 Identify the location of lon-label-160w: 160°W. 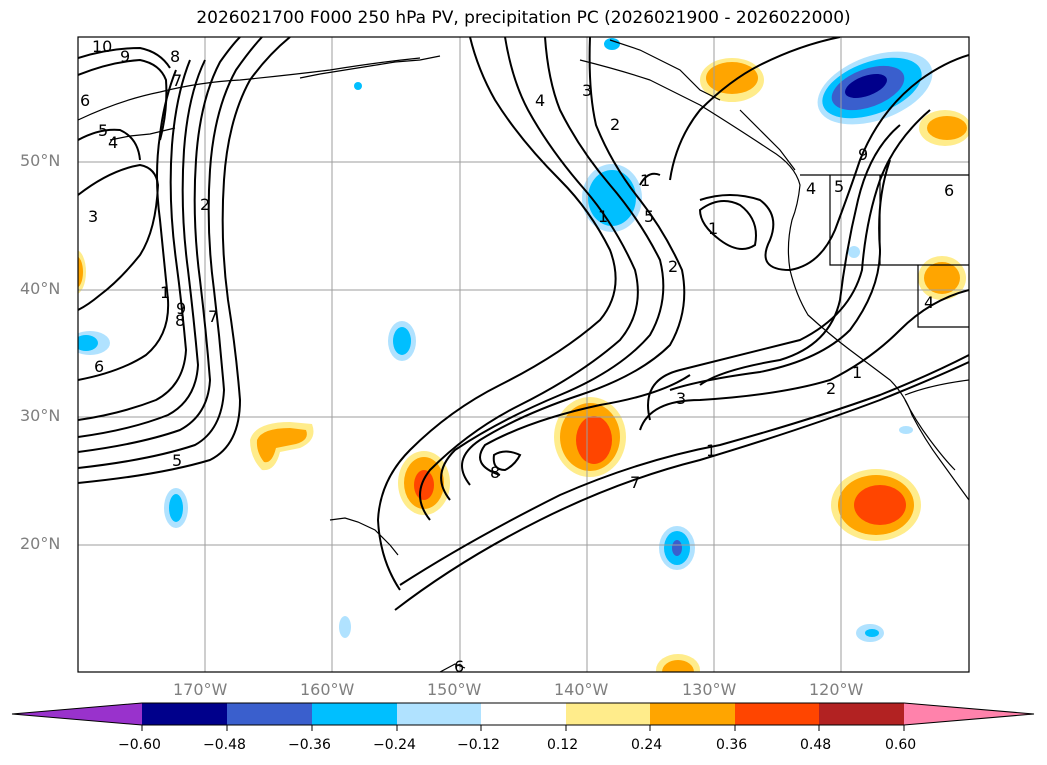
(327, 689).